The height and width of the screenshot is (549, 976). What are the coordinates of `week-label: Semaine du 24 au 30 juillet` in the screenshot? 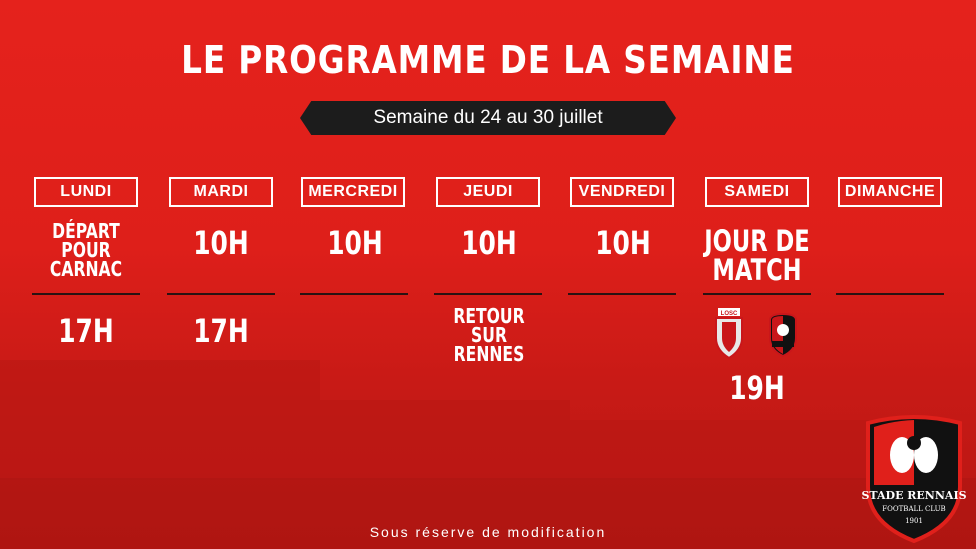 It's located at (488, 117).